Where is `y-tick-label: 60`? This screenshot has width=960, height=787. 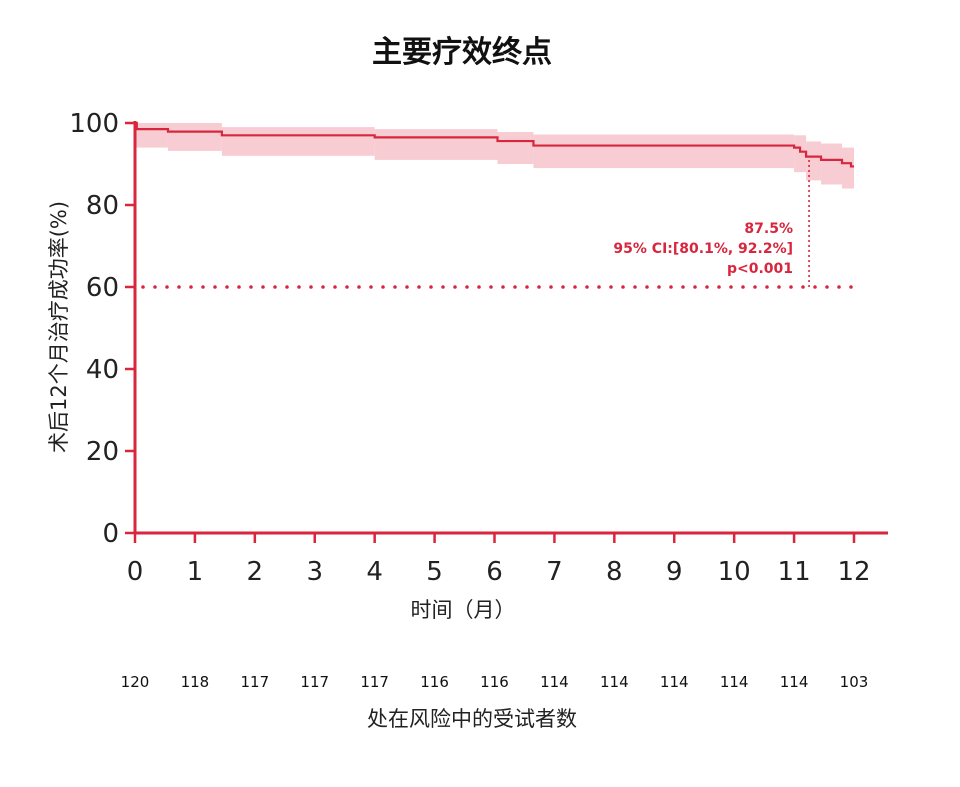
y-tick-label: 60 is located at coordinates (102, 288).